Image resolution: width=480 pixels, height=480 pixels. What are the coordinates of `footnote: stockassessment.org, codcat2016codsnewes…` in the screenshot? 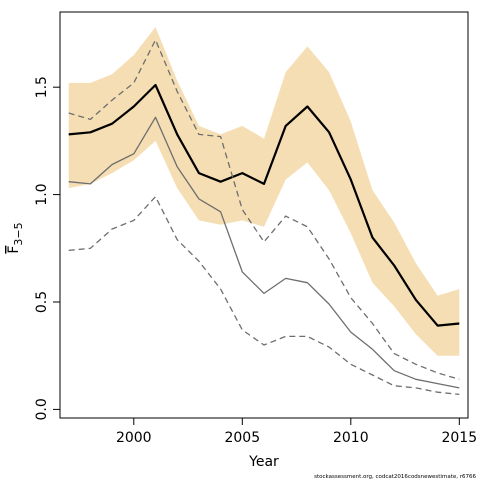 It's located at (395, 477).